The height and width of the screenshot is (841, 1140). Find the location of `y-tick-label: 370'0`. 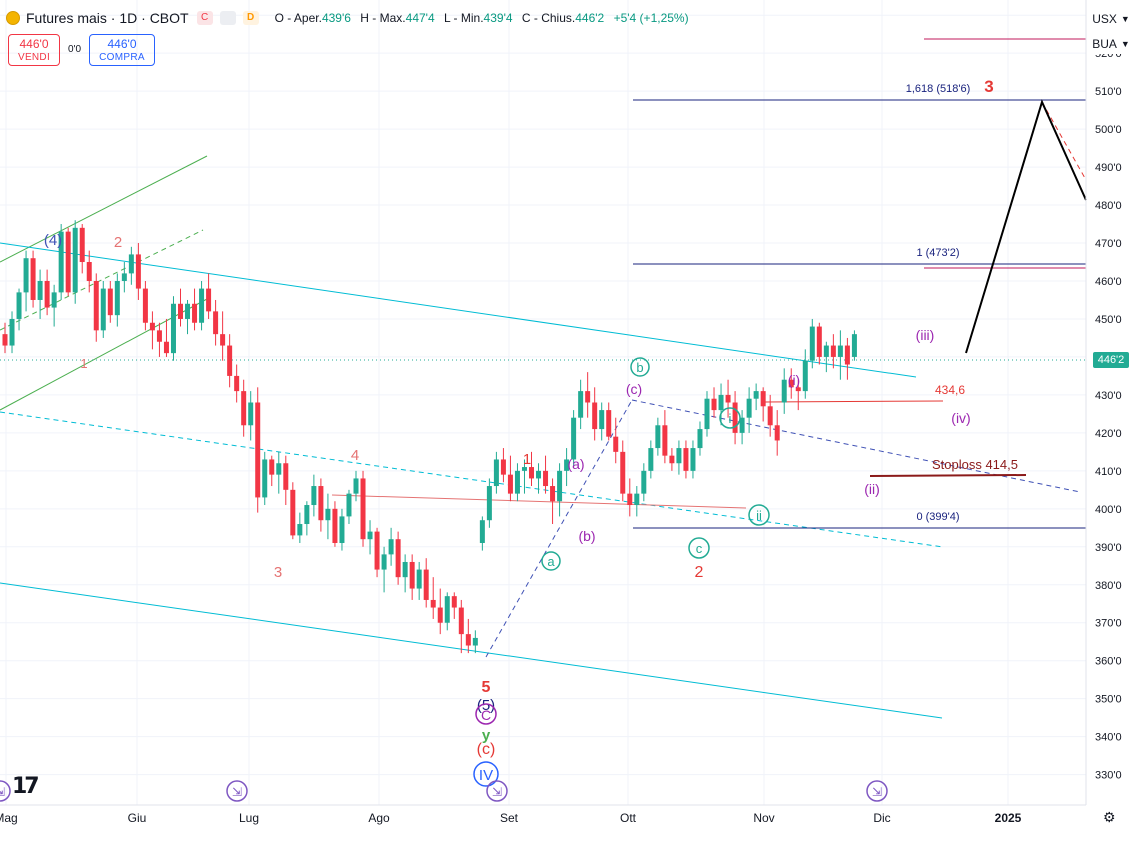

y-tick-label: 370'0 is located at coordinates (1108, 624).